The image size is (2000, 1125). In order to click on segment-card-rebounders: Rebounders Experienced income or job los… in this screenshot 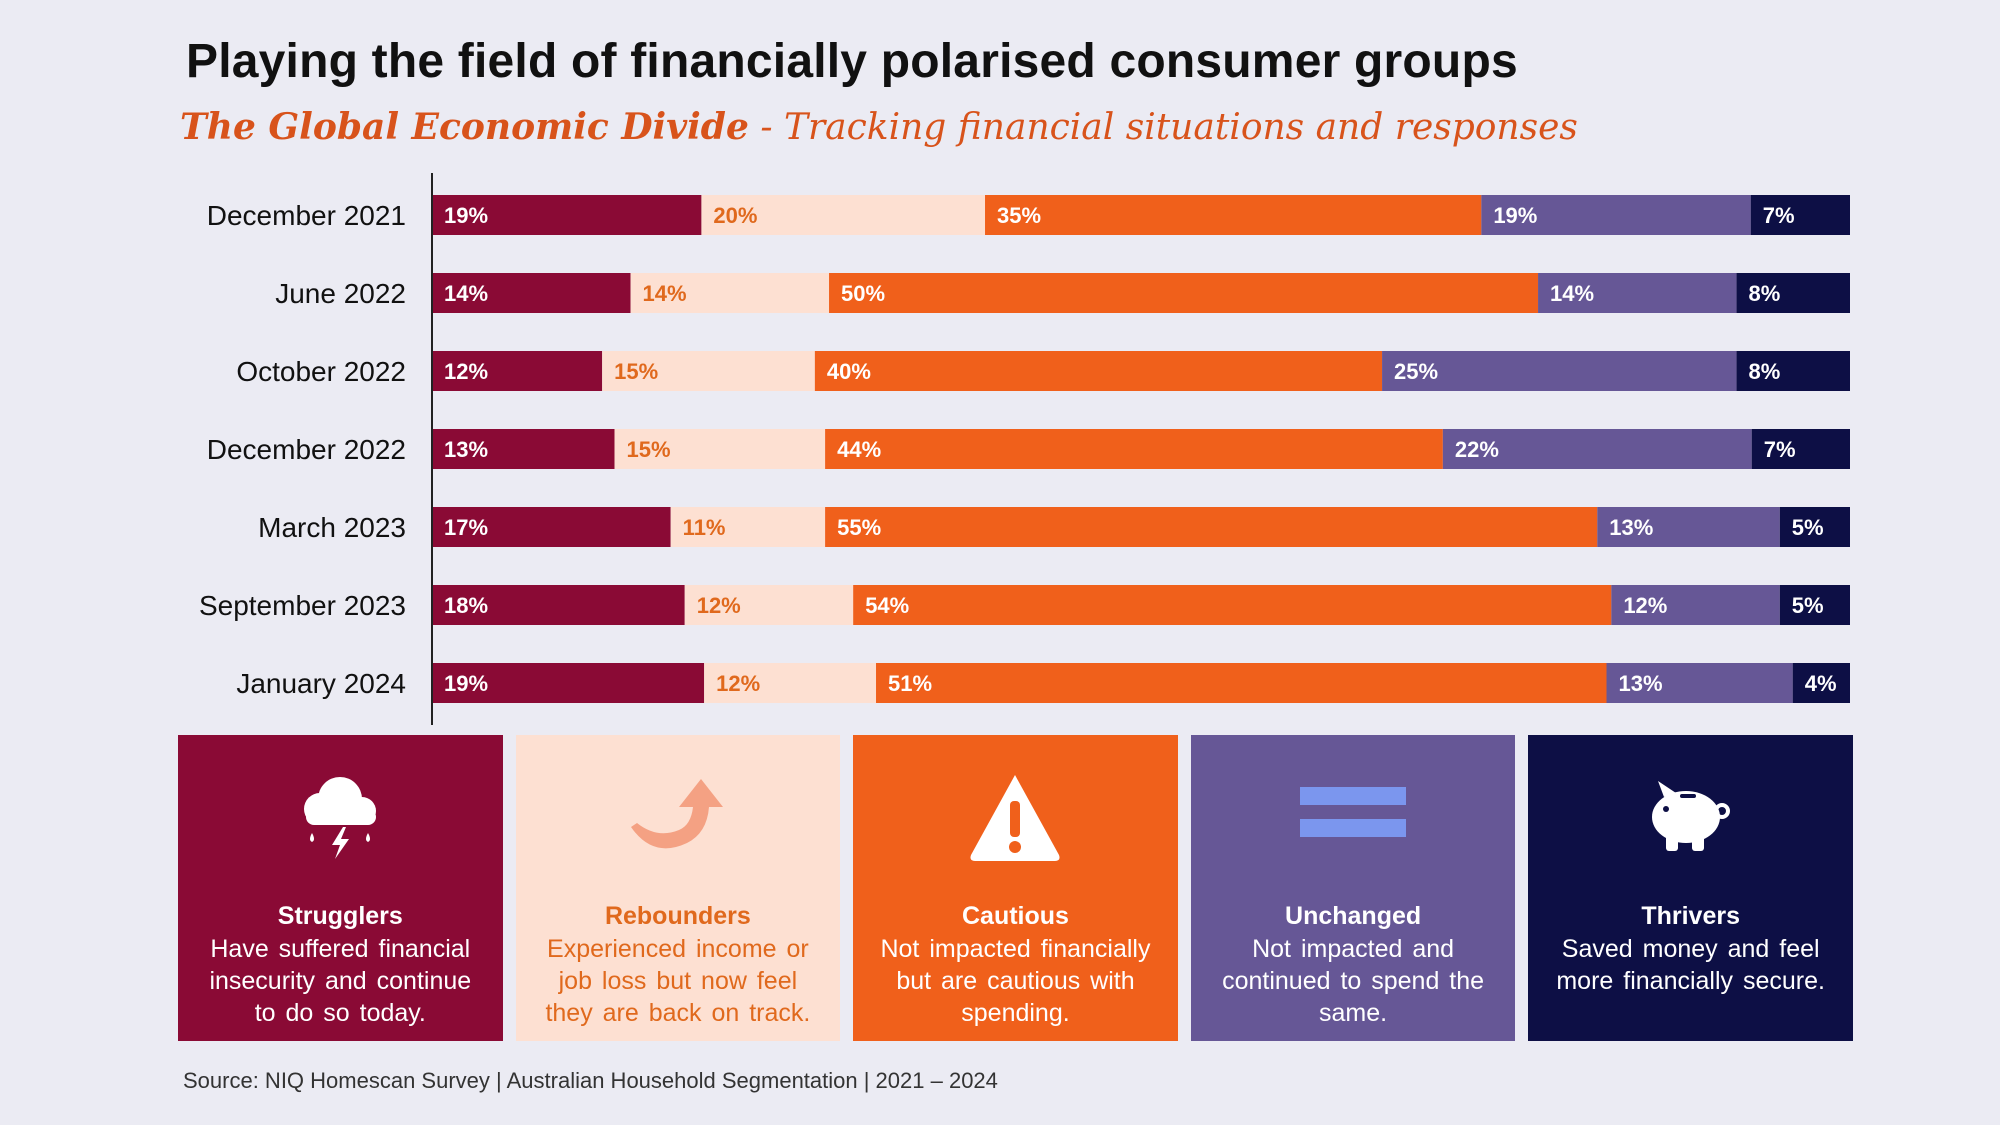, I will do `click(678, 888)`.